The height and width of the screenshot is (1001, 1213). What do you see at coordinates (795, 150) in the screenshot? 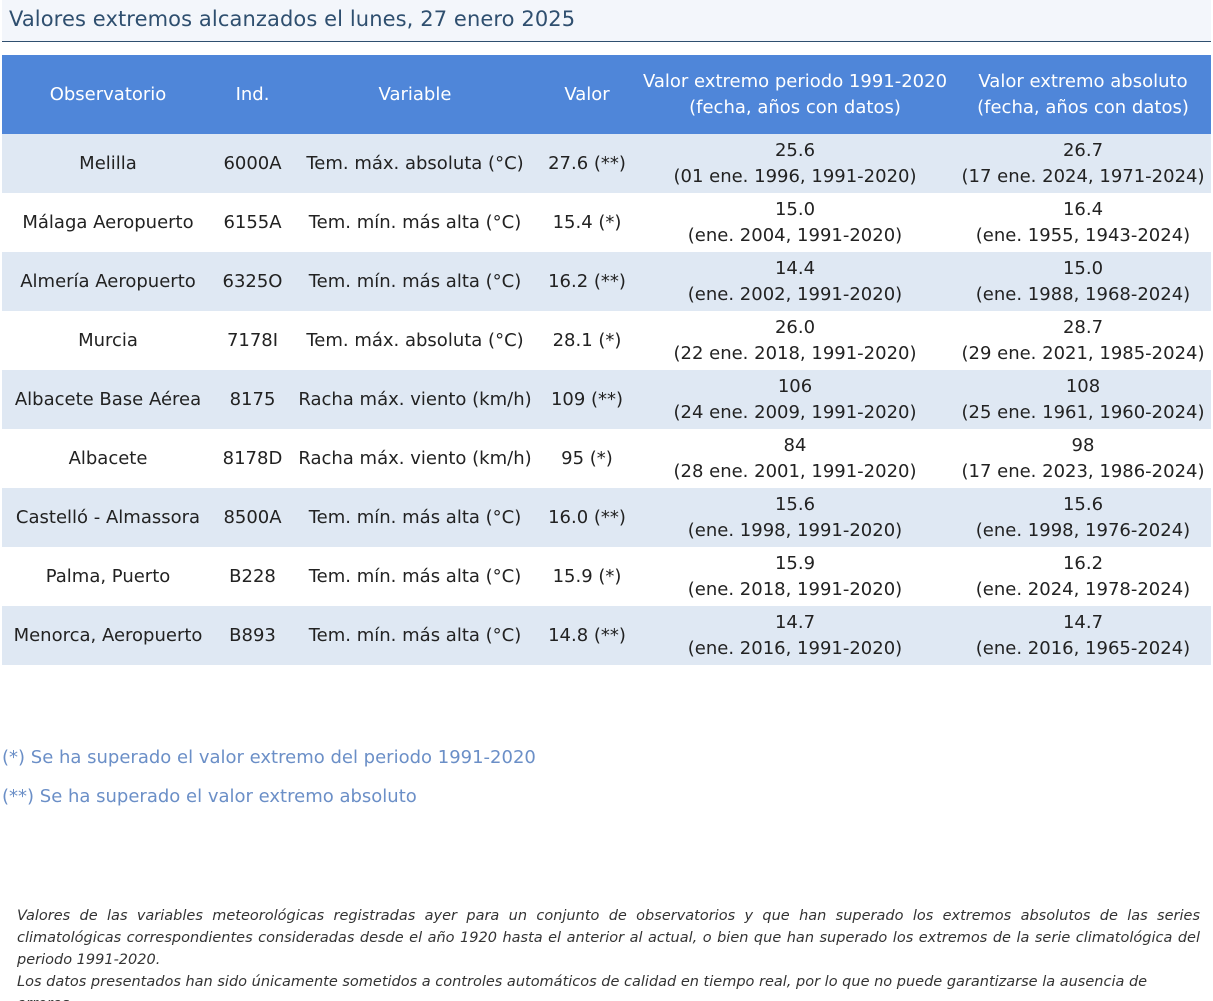
I see `cell-periodo-value: 25.6` at bounding box center [795, 150].